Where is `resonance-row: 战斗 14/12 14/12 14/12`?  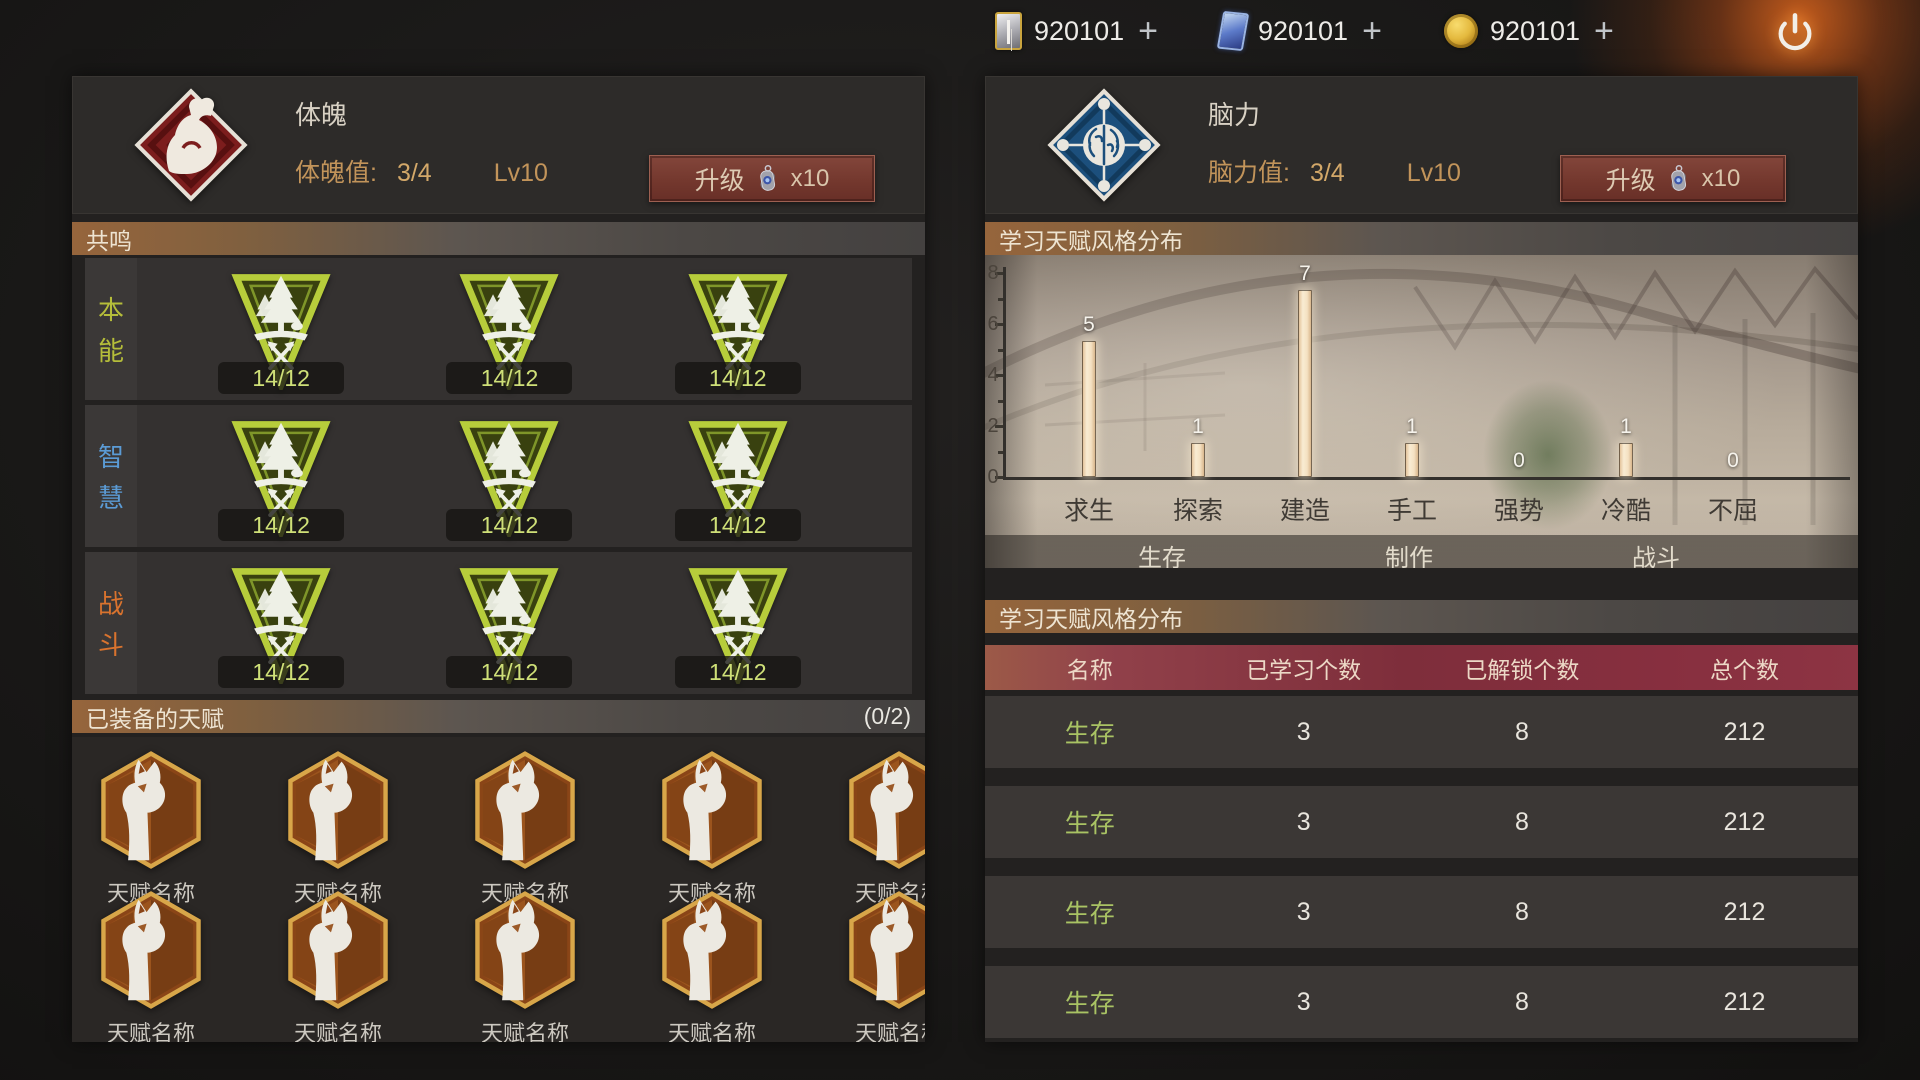
resonance-row: 战斗 14/12 14/12 14/12 is located at coordinates (498, 623).